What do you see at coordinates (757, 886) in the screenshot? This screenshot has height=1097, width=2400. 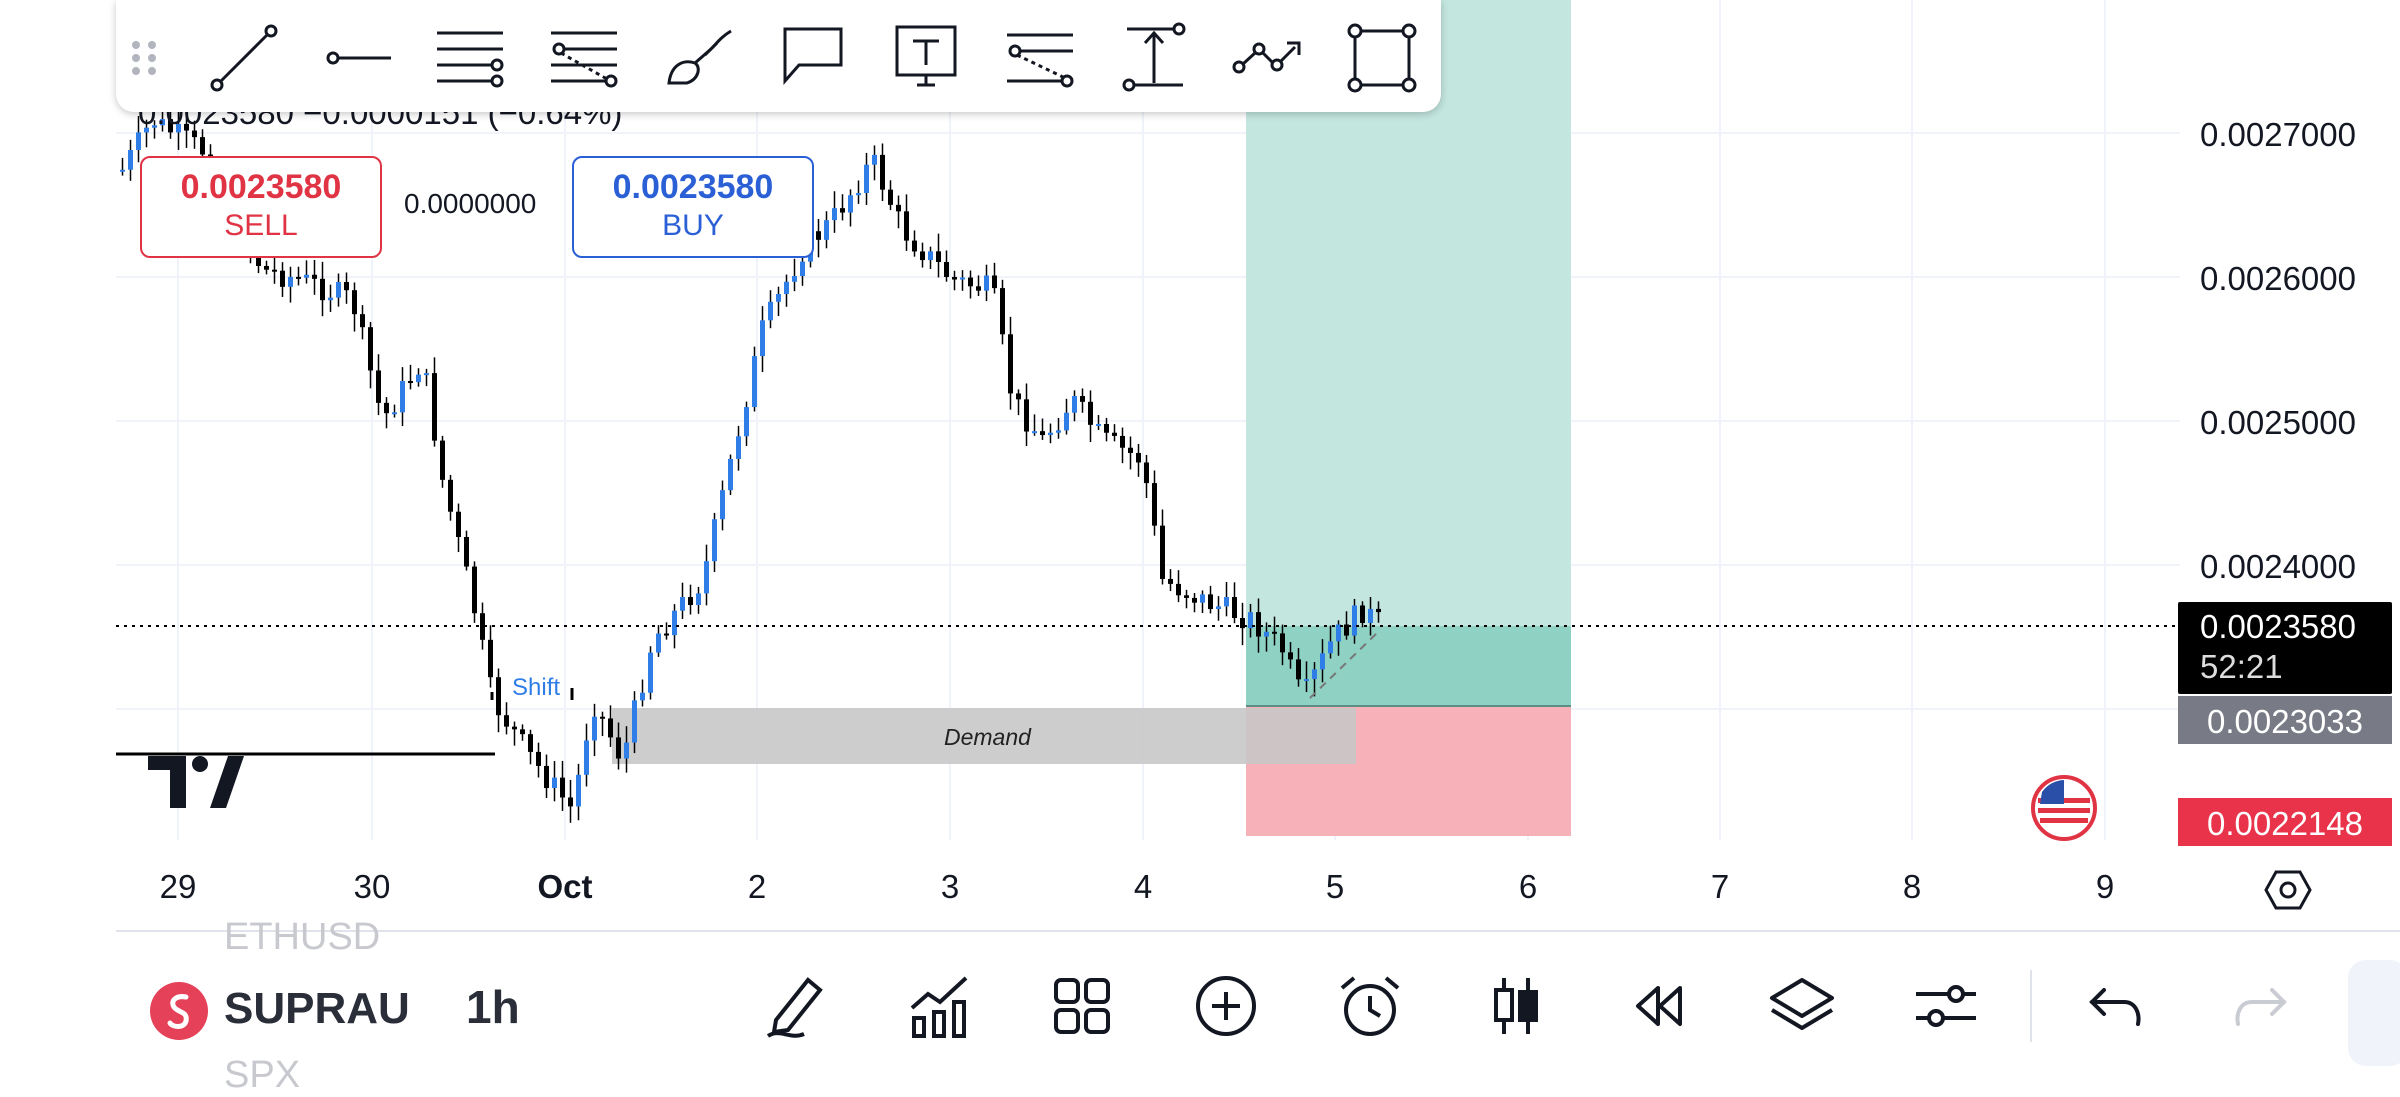 I see `date-label: 2` at bounding box center [757, 886].